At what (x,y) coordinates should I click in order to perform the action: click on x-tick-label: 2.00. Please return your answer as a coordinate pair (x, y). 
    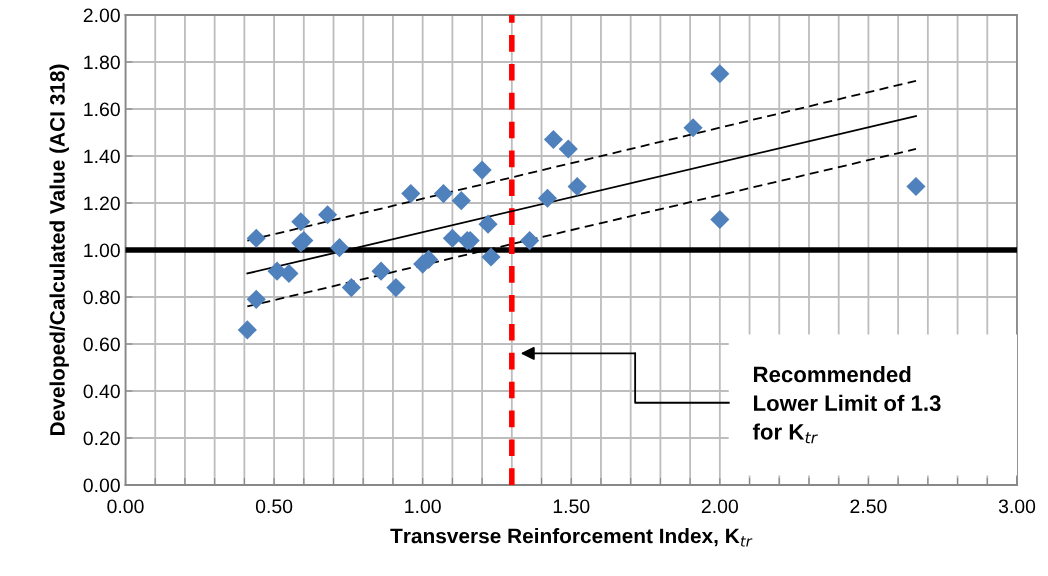
    Looking at the image, I should click on (719, 506).